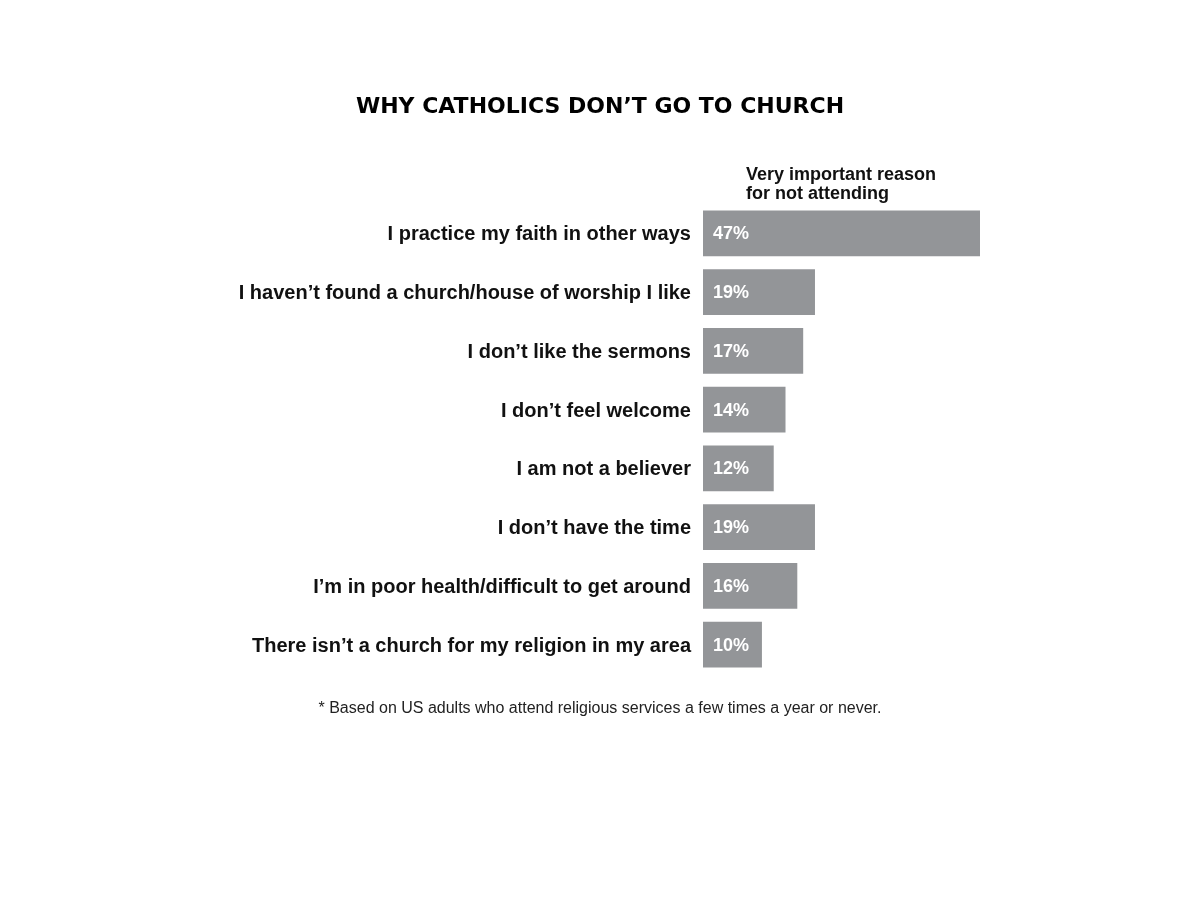 This screenshot has height=899, width=1200. What do you see at coordinates (731, 585) in the screenshot?
I see `data-label: 16%` at bounding box center [731, 585].